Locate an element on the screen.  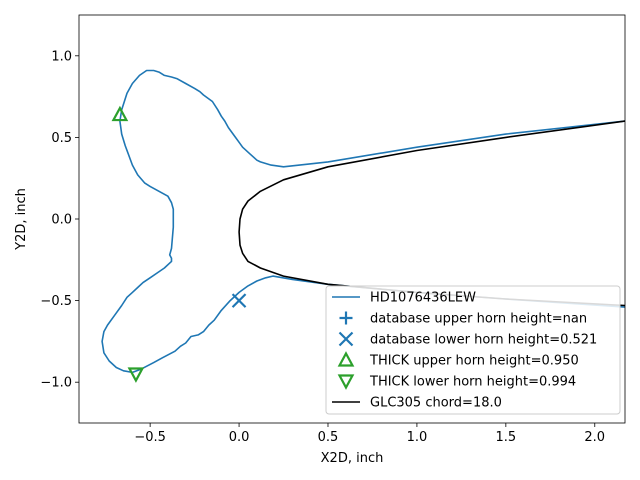
y-tick-label: 0.0 is located at coordinates (61, 220).